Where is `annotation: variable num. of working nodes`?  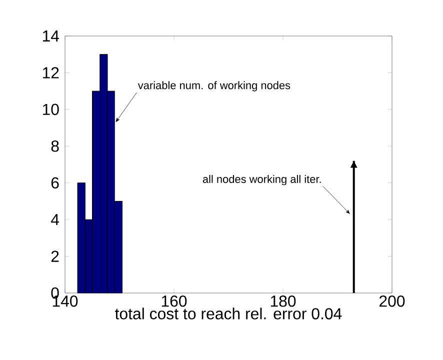 annotation: variable num. of working nodes is located at coordinates (214, 86).